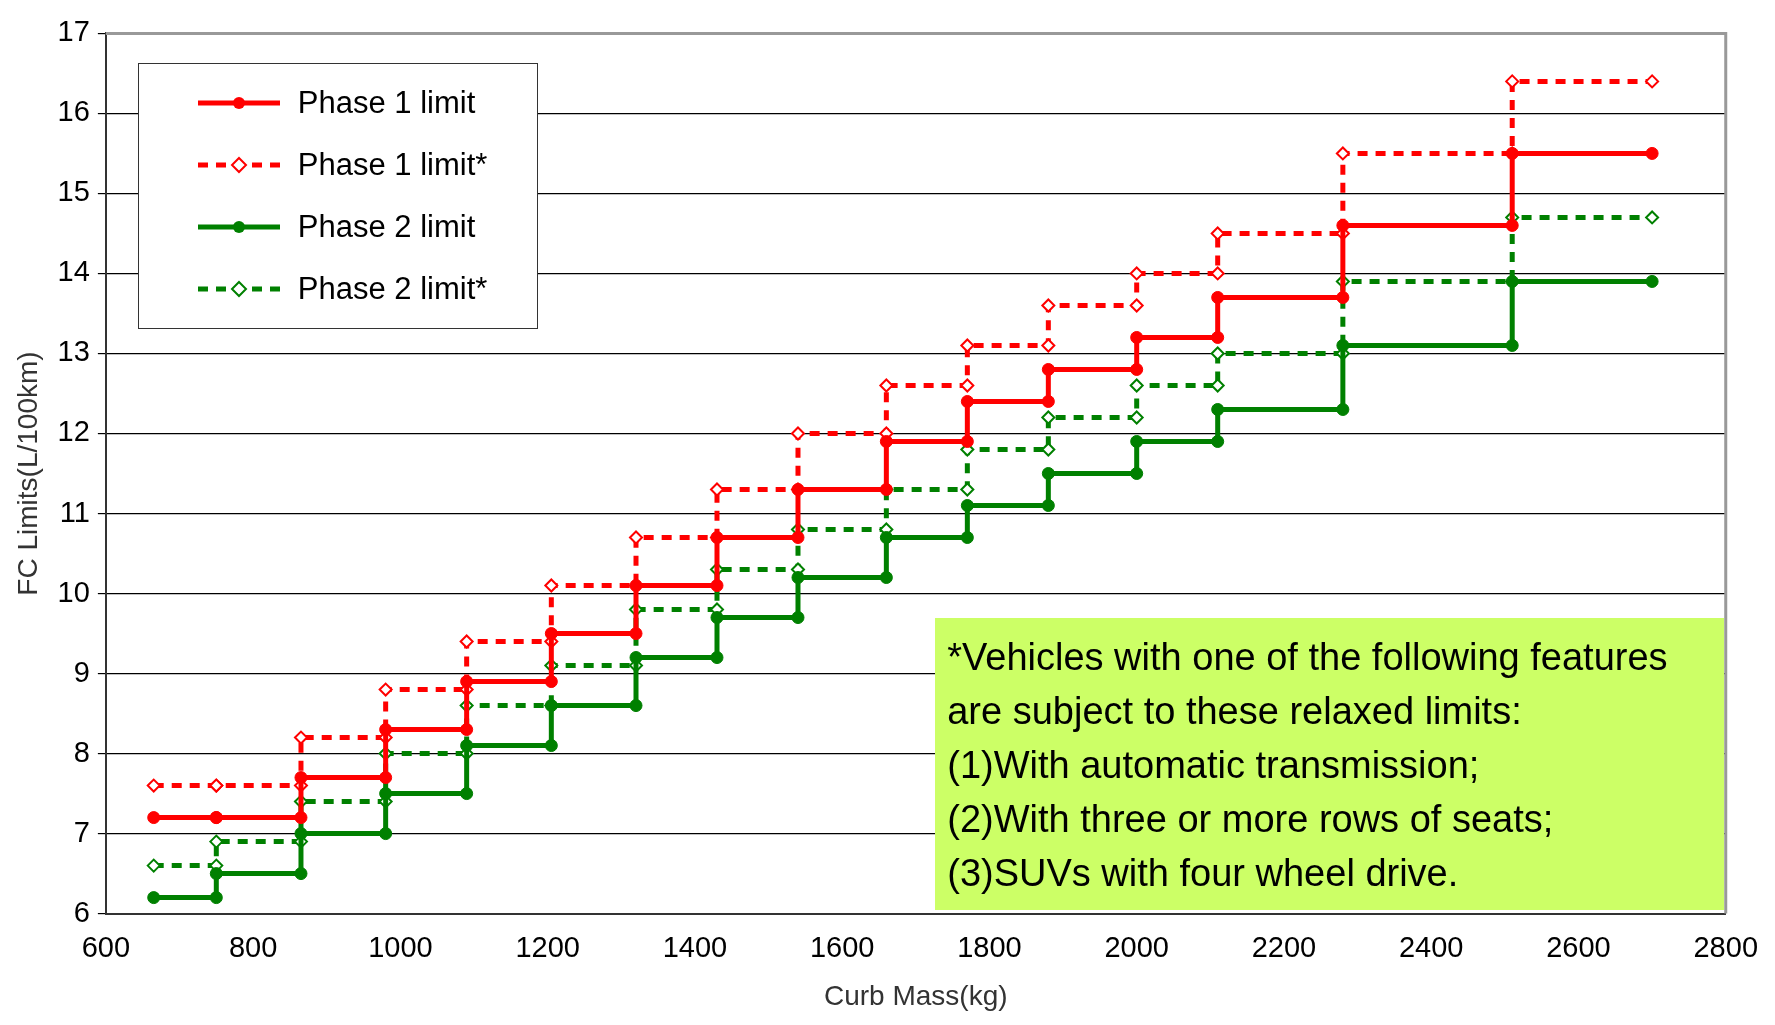 The image size is (1775, 1025). Describe the element at coordinates (73, 431) in the screenshot. I see `y-tick-label: 12` at that location.